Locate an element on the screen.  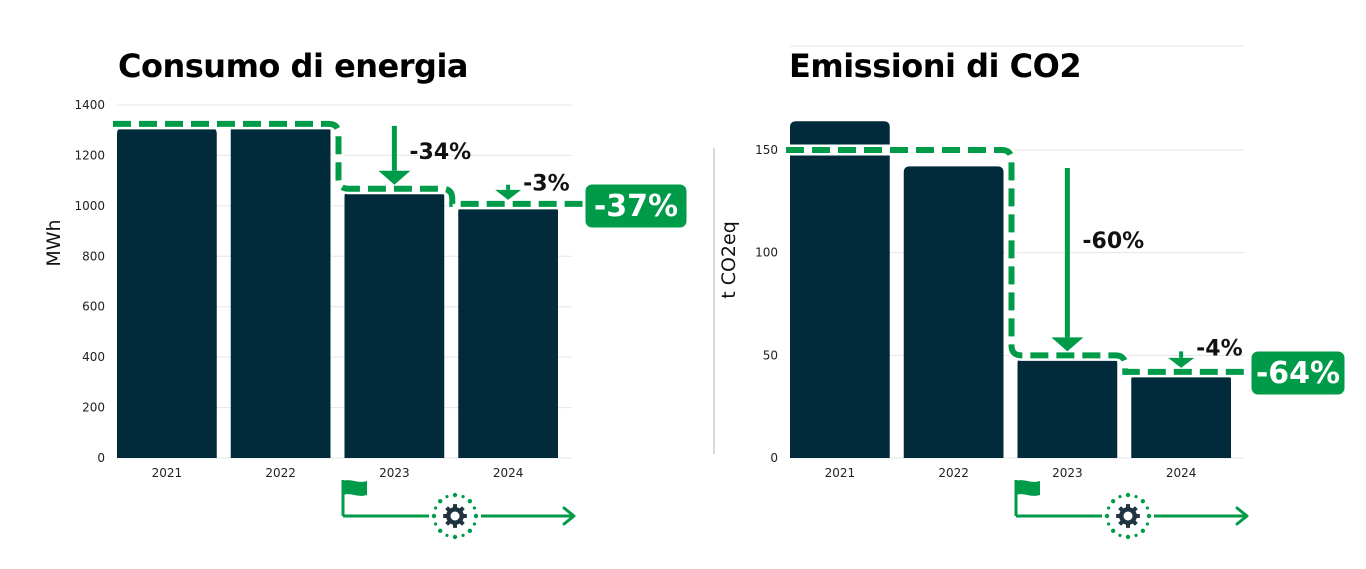
y-axis-label: t CO2eq is located at coordinates (729, 260).